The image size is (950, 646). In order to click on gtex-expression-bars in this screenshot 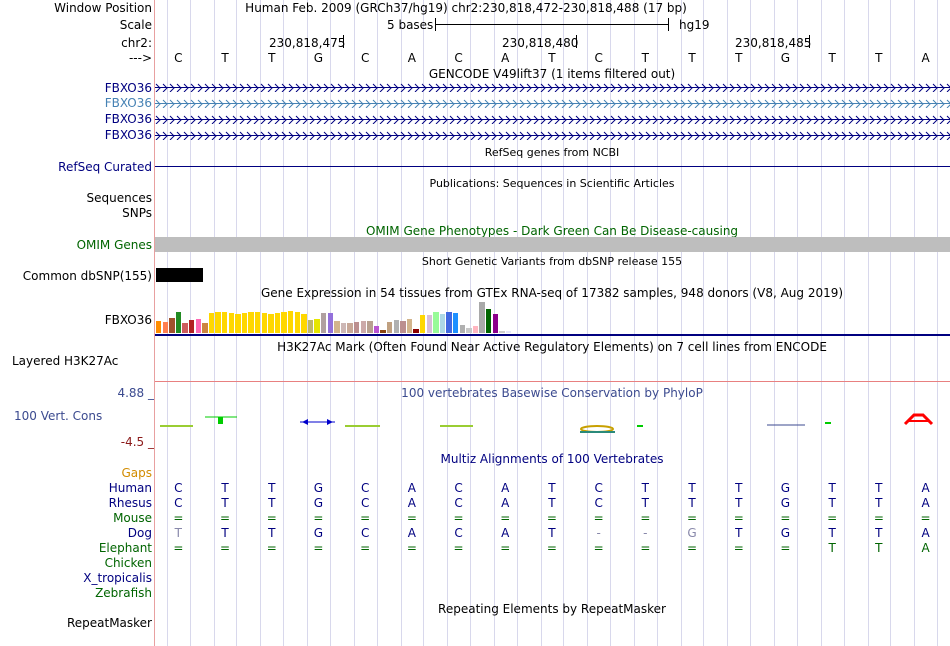, I will do `click(356, 316)`.